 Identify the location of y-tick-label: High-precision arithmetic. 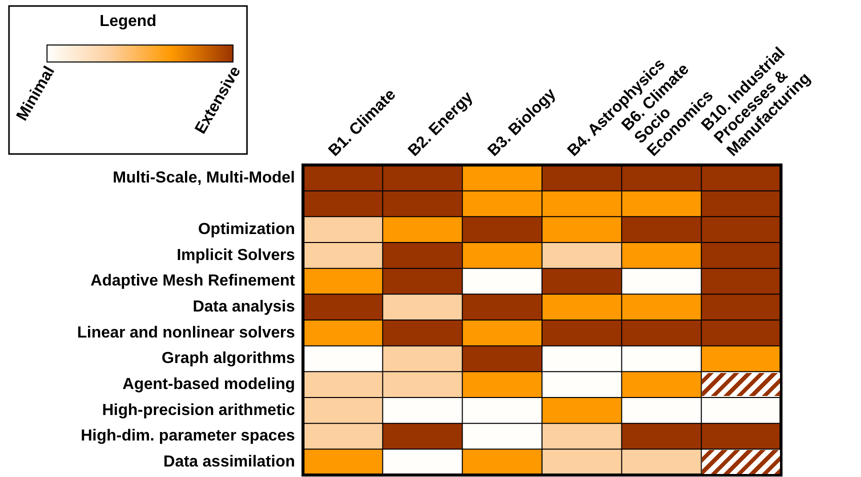
(199, 410).